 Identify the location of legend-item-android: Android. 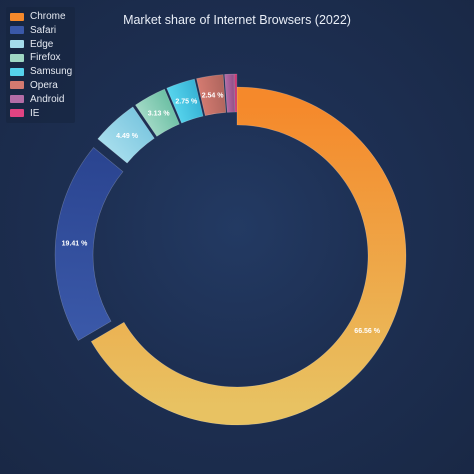
(41, 99).